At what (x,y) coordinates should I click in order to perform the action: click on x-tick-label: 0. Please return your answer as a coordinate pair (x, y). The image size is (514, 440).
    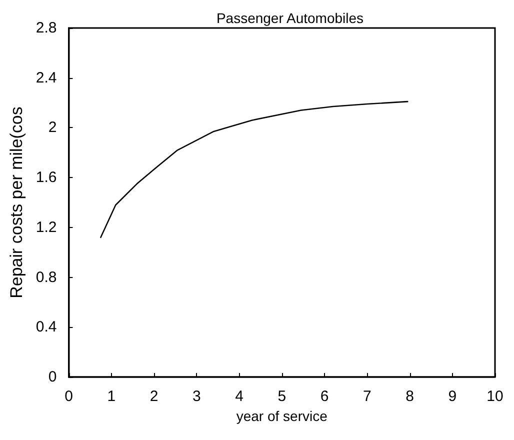
    Looking at the image, I should click on (68, 396).